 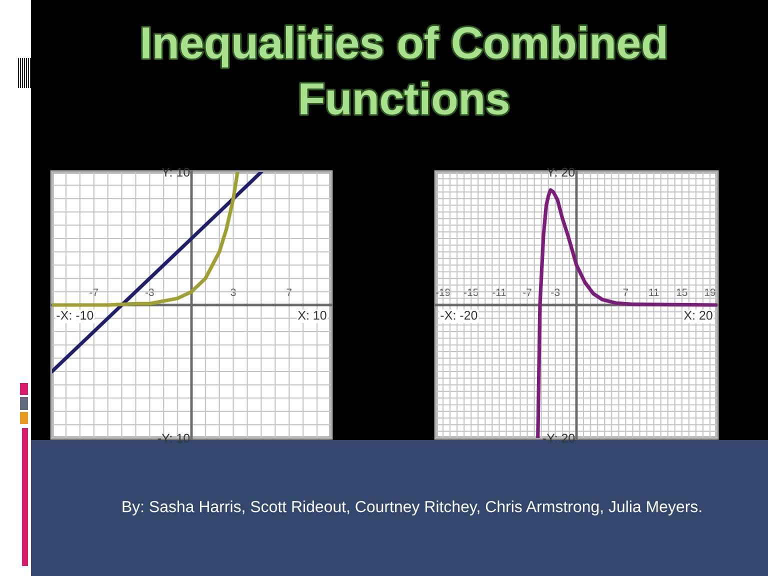 I want to click on x-tick-label: -11, so click(x=499, y=292).